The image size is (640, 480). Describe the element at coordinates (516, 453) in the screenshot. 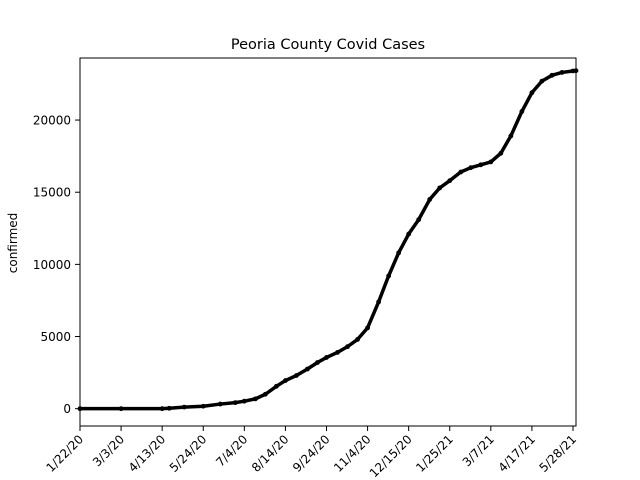

I see `x-tick-label: 4/17/21` at that location.